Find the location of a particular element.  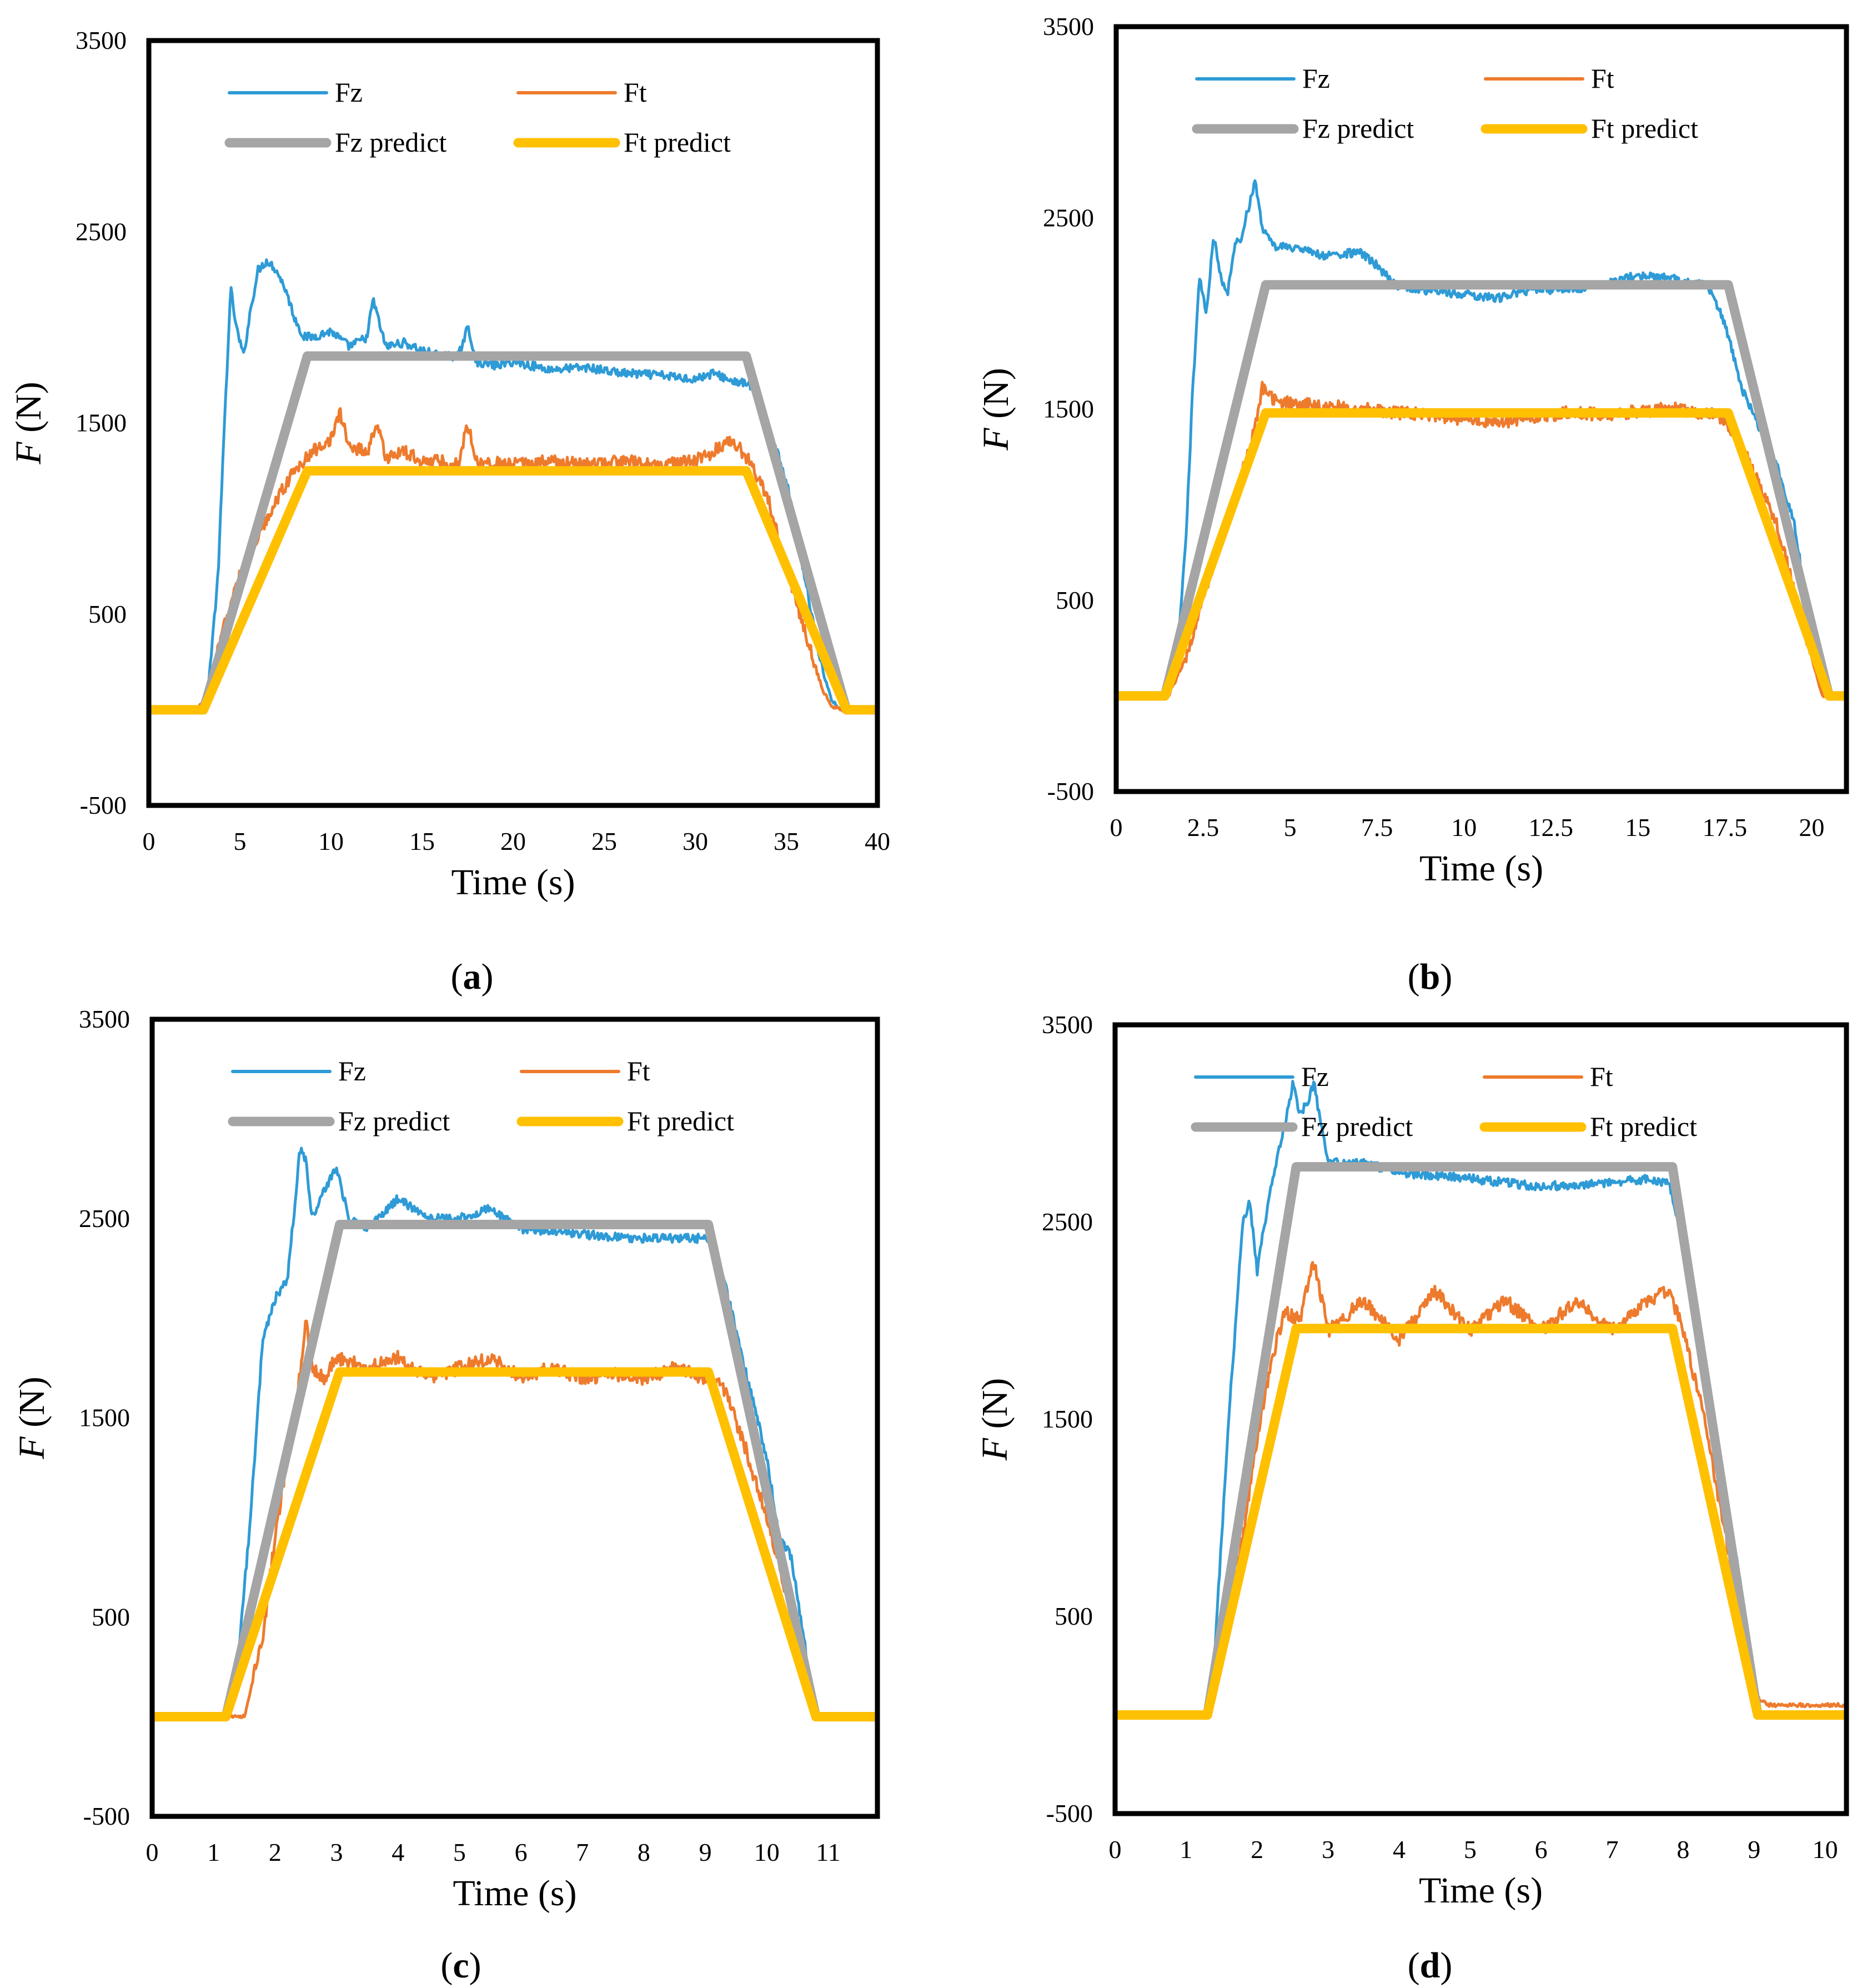

caption-letter: a is located at coordinates (472, 977).